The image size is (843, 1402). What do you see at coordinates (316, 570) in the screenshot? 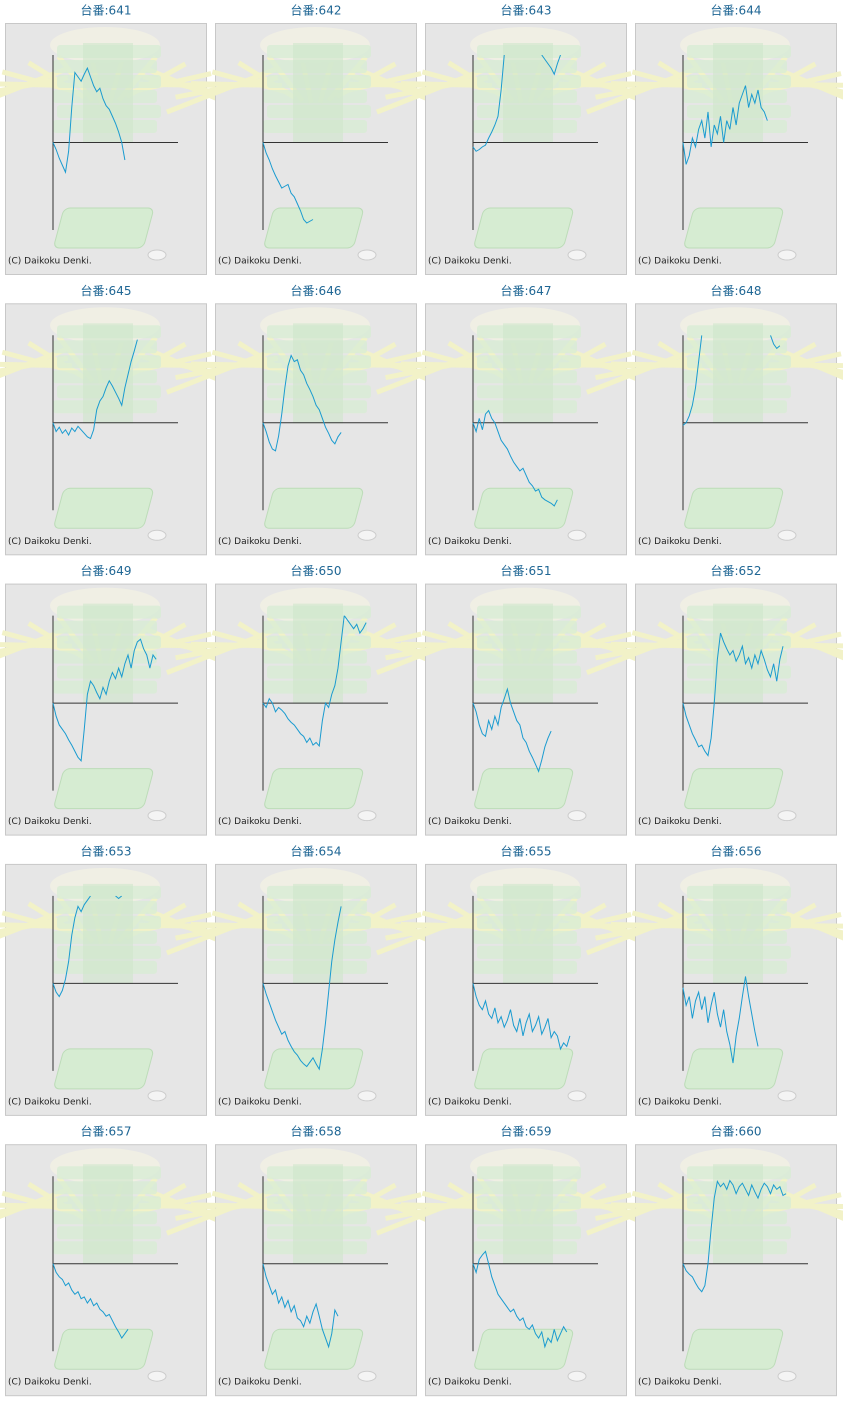
I see `chart-title: 台番:650` at bounding box center [316, 570].